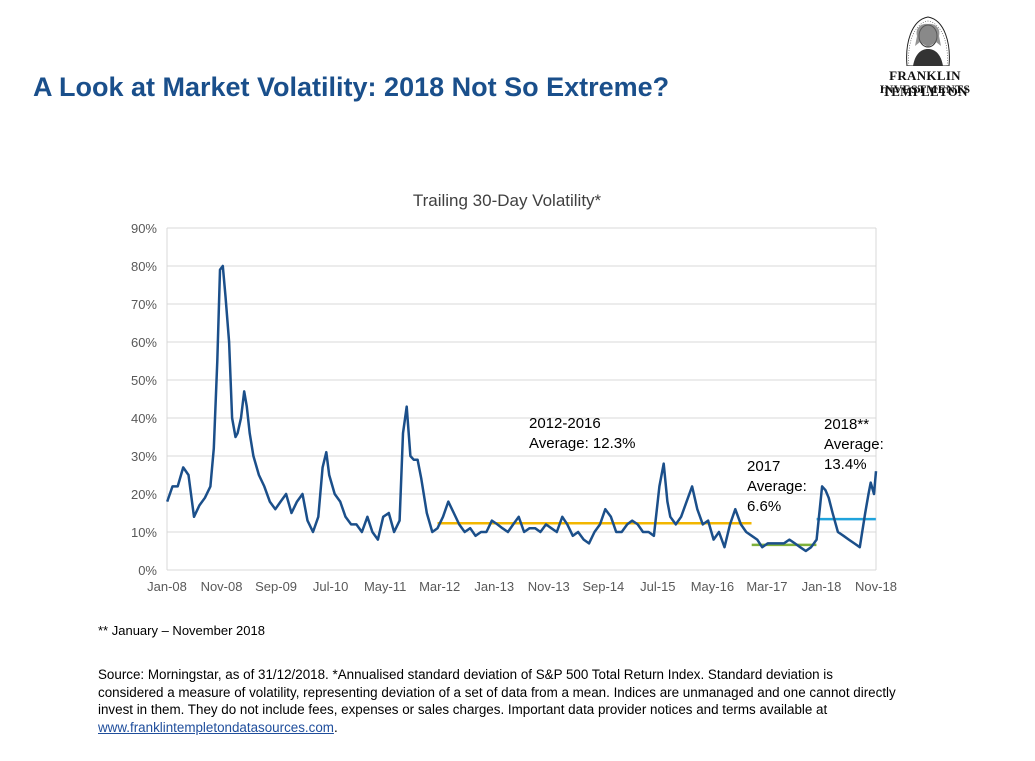 This screenshot has width=1035, height=761. What do you see at coordinates (846, 424) in the screenshot?
I see `annotation-2018-line1: 2018**` at bounding box center [846, 424].